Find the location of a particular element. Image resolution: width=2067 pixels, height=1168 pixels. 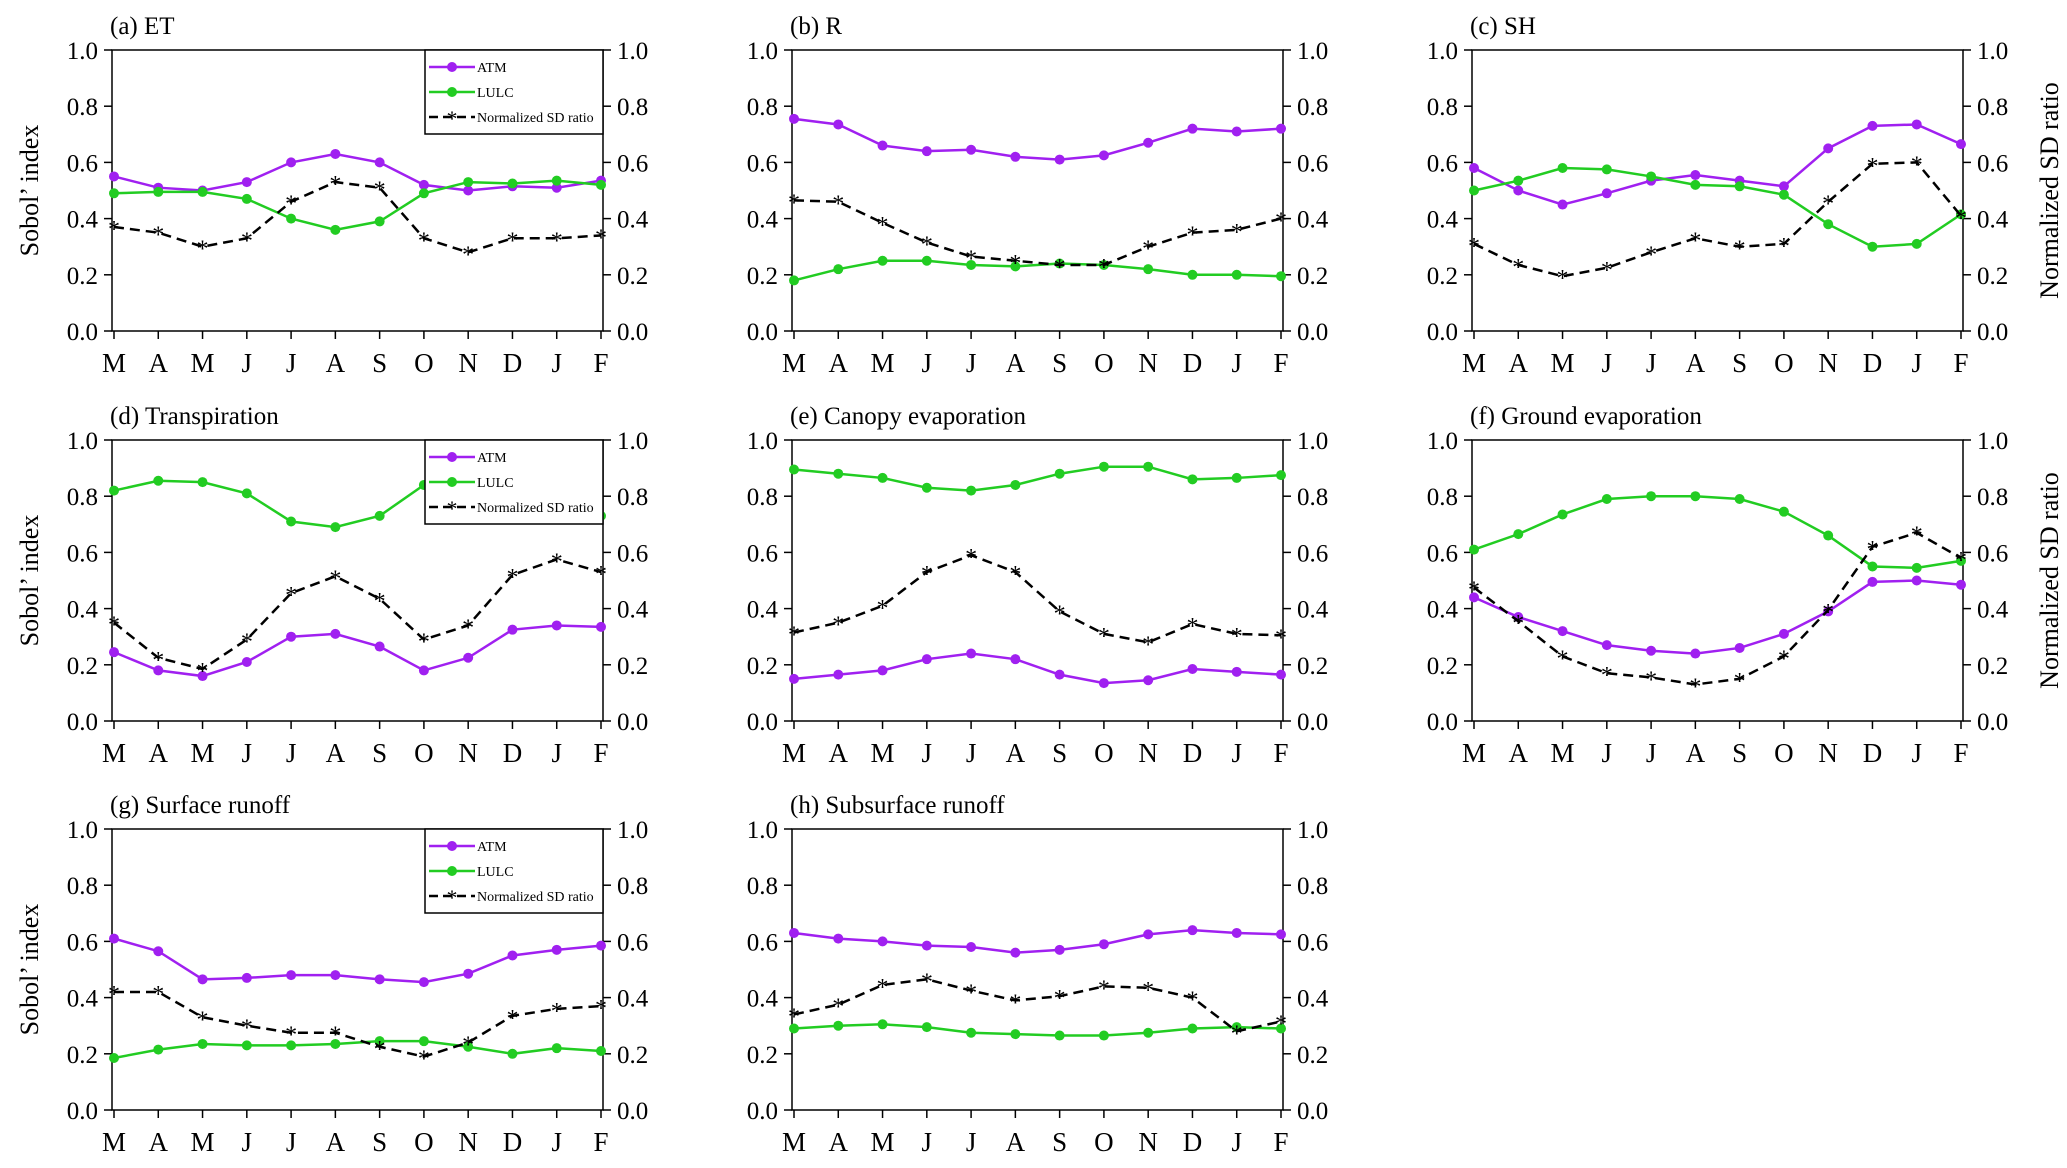

left-tick-label: 0.6 is located at coordinates (762, 553).